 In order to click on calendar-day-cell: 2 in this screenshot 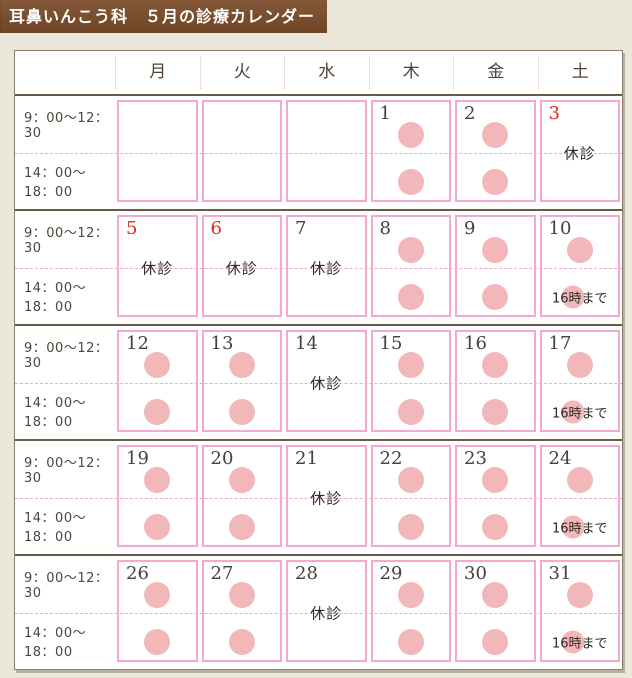, I will do `click(495, 152)`.